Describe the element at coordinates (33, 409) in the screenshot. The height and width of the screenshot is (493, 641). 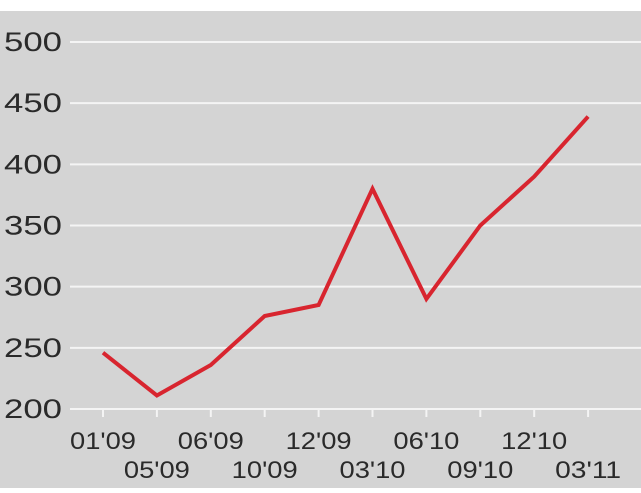
I see `y-tick-label: 200` at that location.